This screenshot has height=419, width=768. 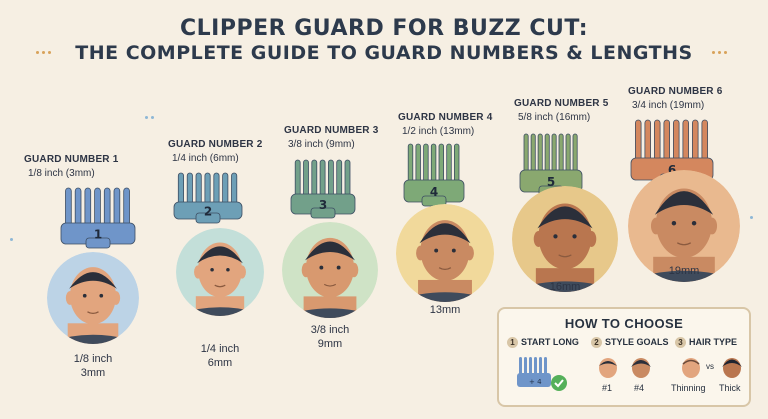 What do you see at coordinates (542, 374) in the screenshot?
I see `clipper-check-icon: + 4` at bounding box center [542, 374].